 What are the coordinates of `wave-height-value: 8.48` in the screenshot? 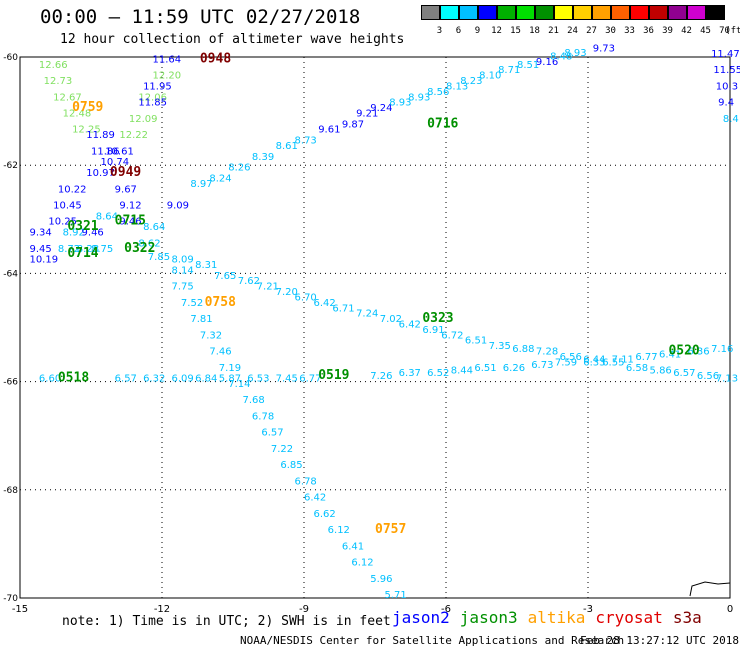 It's located at (561, 57).